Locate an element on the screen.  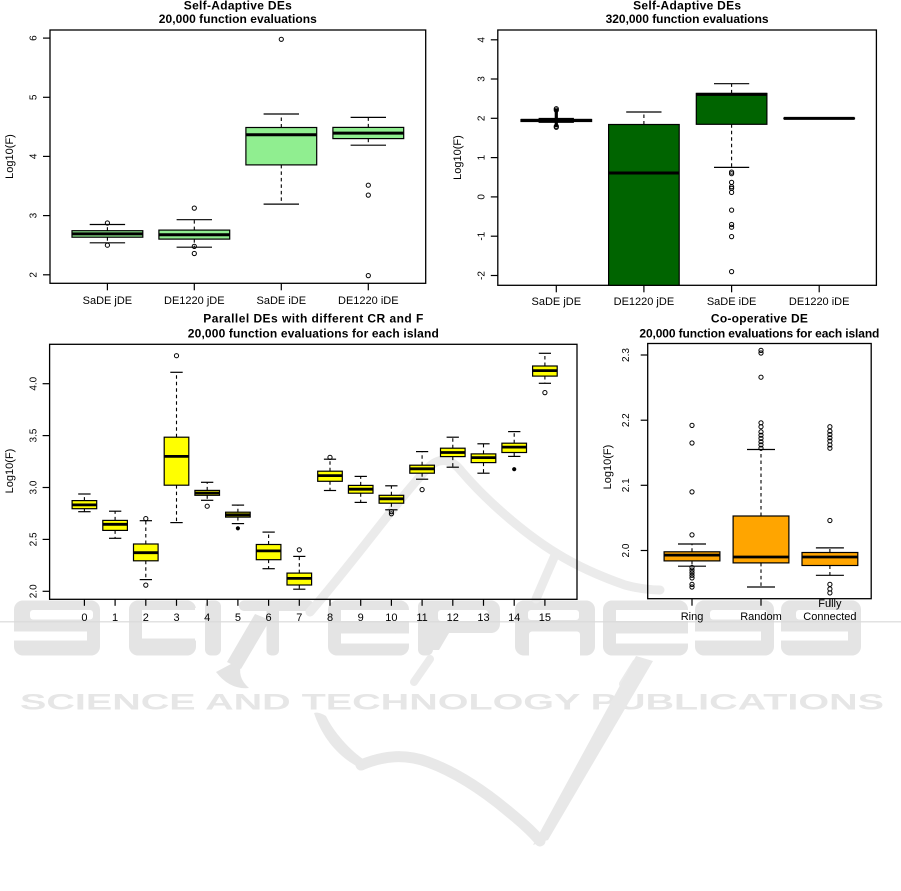
svg-text: 2.1 is located at coordinates (626, 485).